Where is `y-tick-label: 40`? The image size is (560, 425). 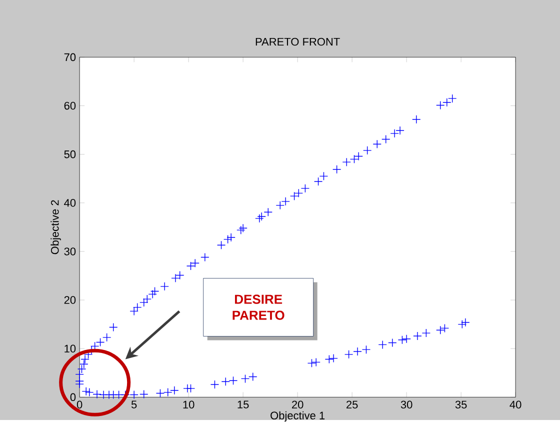 y-tick-label: 40 is located at coordinates (70, 203).